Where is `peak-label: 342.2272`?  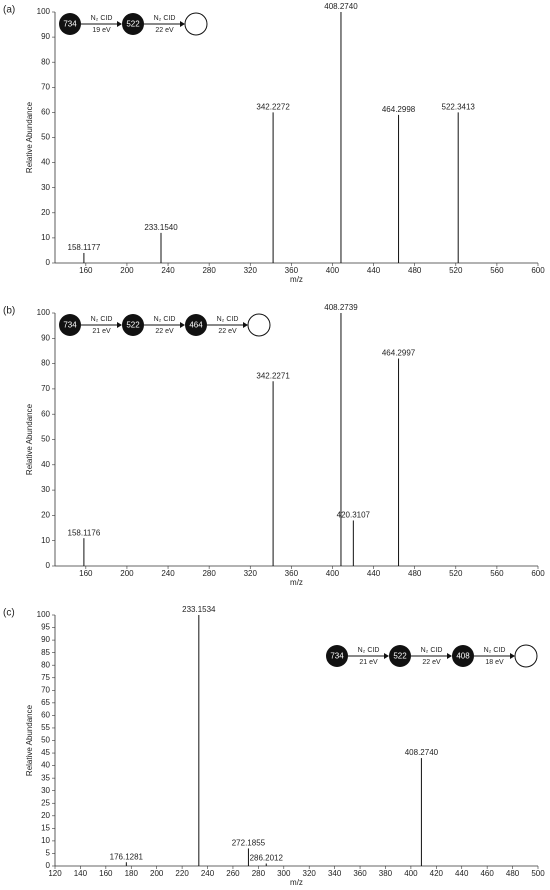 peak-label: 342.2272 is located at coordinates (273, 107).